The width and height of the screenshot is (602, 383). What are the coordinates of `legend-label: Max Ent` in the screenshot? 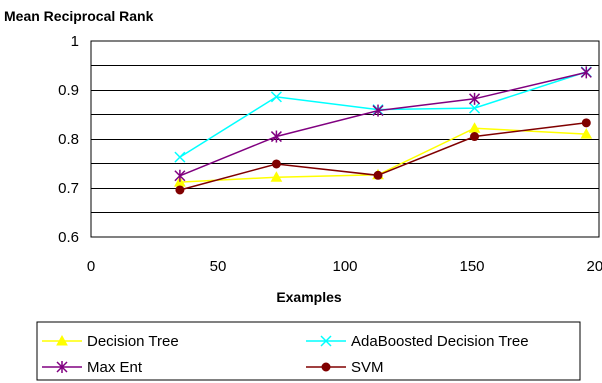 It's located at (115, 367).